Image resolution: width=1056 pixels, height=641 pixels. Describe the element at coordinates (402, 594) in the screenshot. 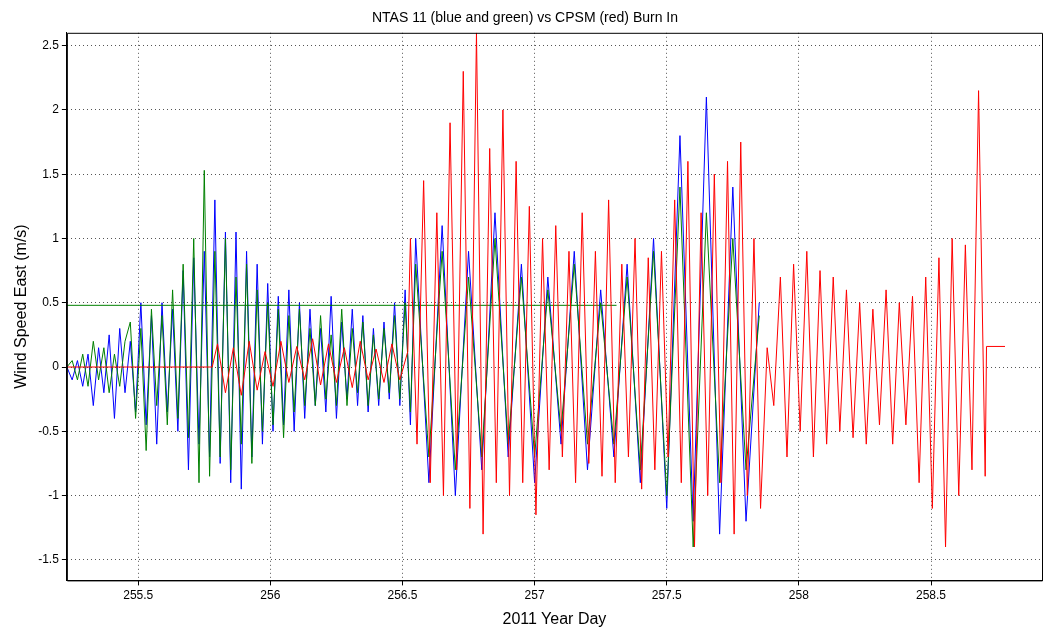

I see `x-tick-label: 256.5` at that location.